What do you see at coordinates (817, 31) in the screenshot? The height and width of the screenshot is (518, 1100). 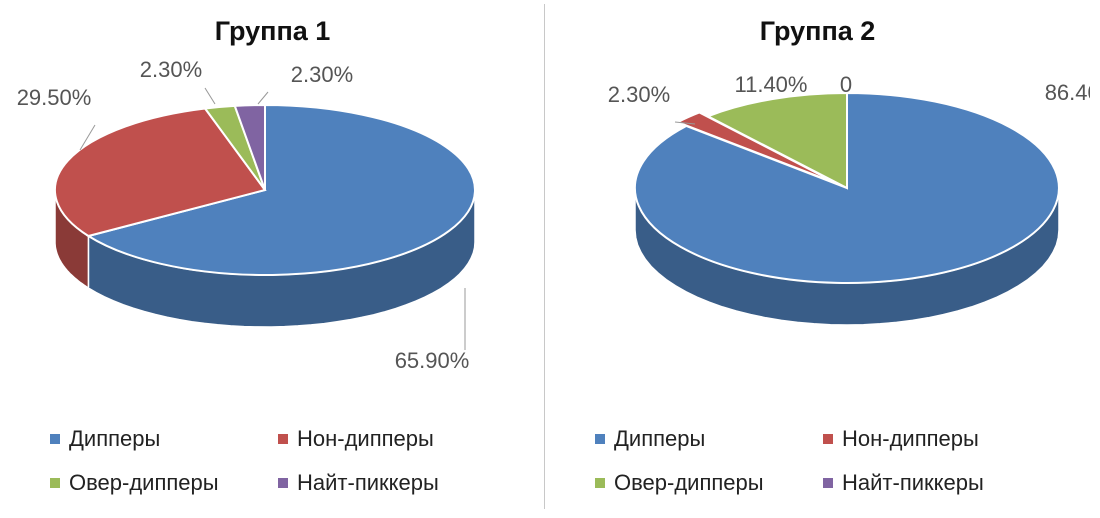 I see `chart-title: Группа 2` at bounding box center [817, 31].